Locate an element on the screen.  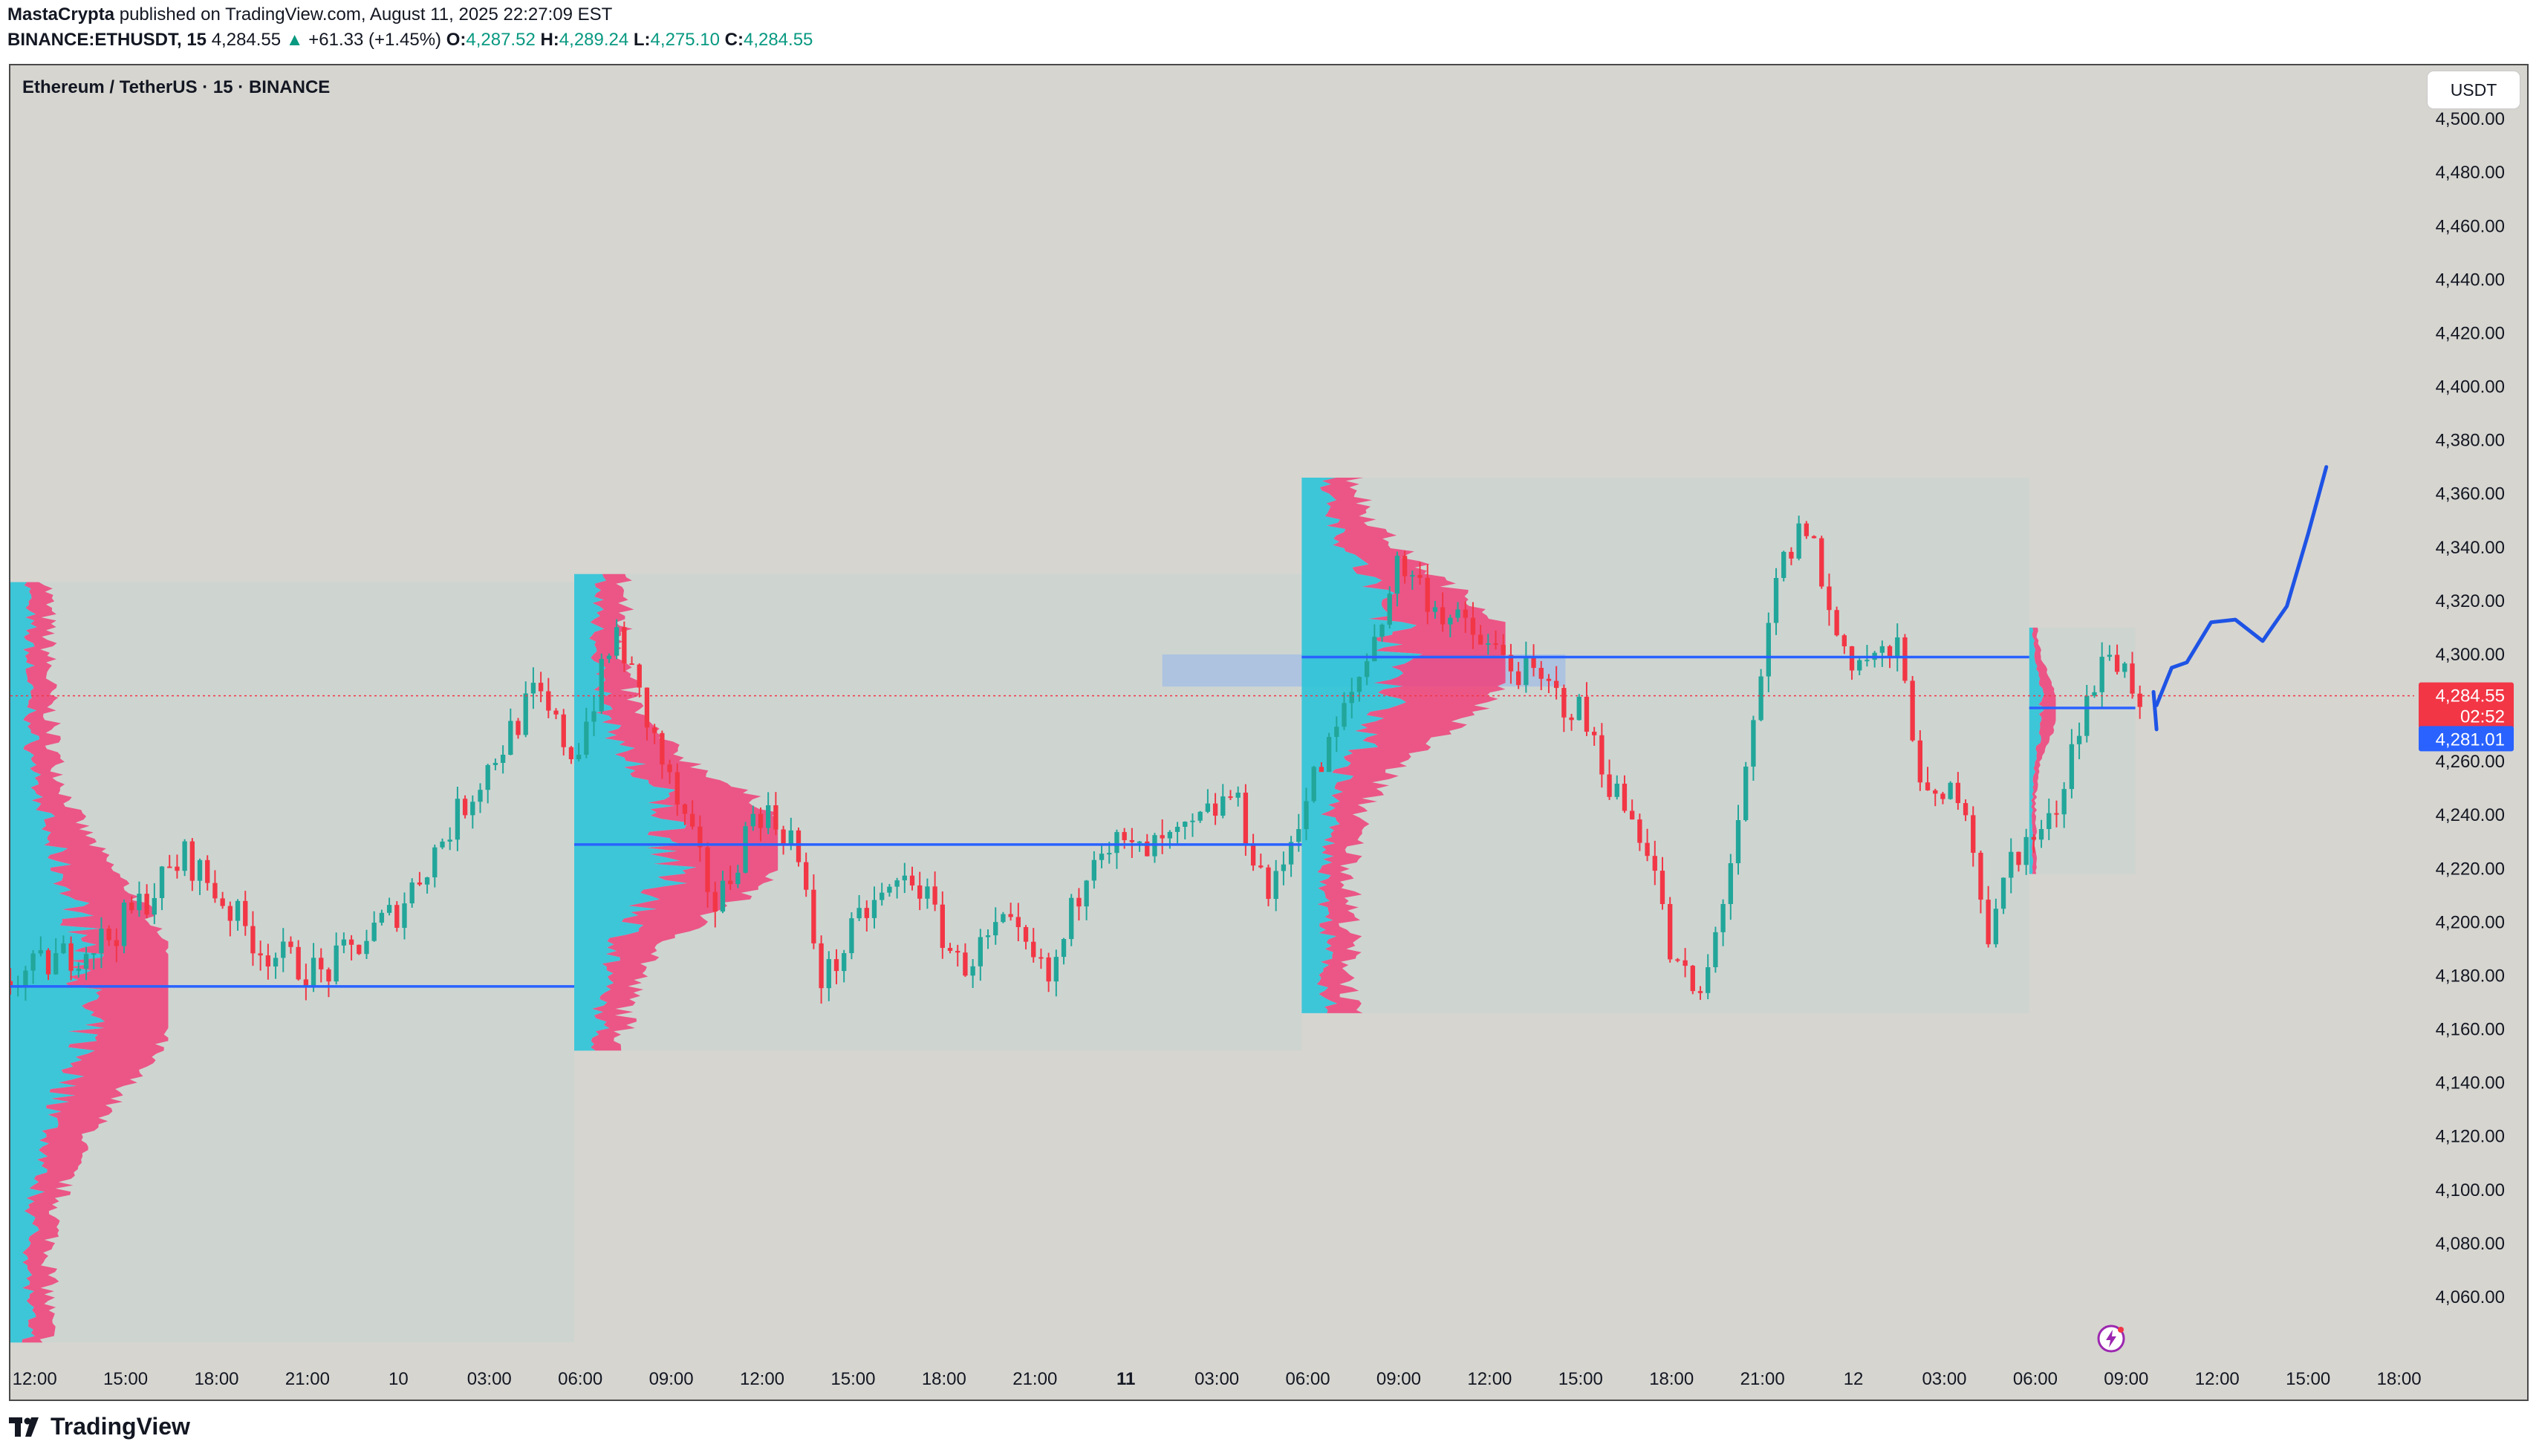
time-tick-label: 21:00 is located at coordinates (307, 1379).